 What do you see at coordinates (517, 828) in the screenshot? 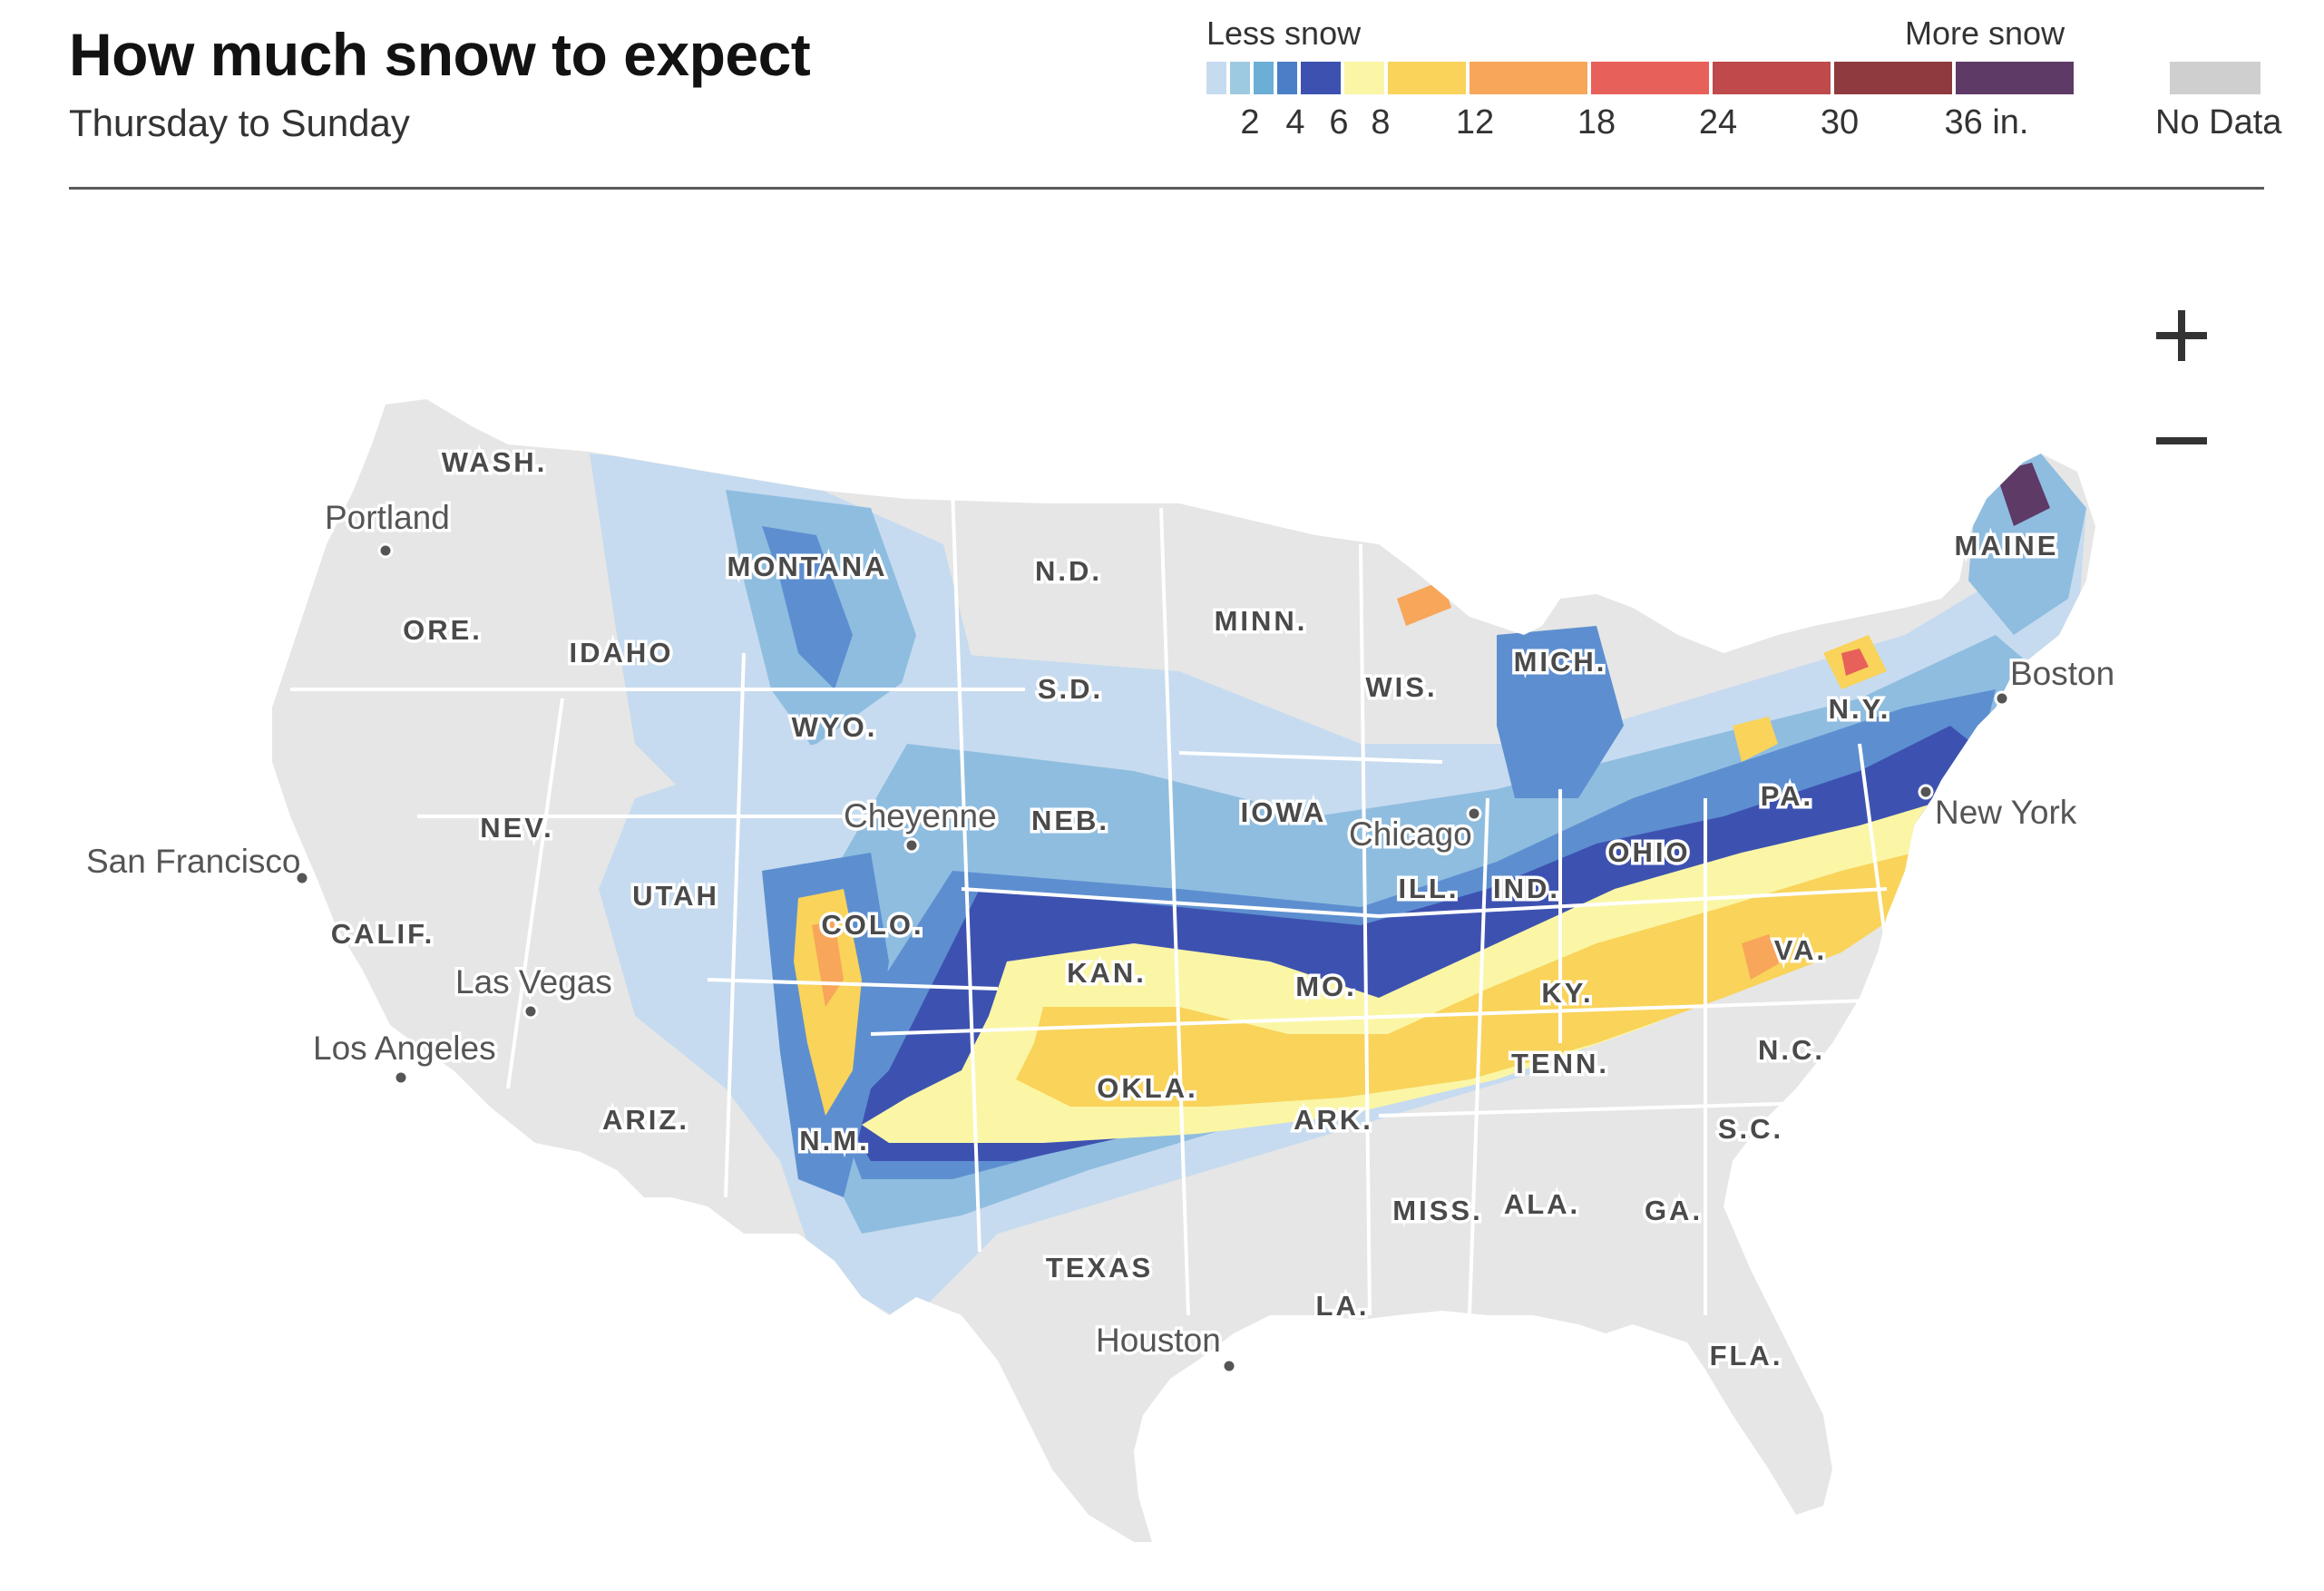
I see `state-label-nev: NEV.` at bounding box center [517, 828].